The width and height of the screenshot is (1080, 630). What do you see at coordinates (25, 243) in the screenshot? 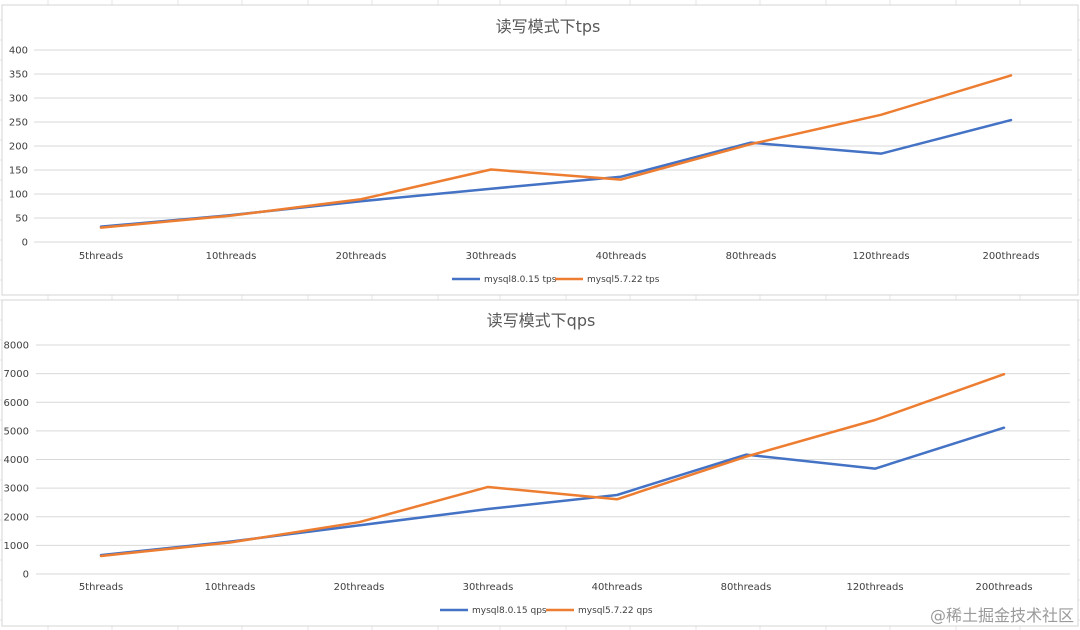
I see `tps-y-tick-label: 0` at bounding box center [25, 243].